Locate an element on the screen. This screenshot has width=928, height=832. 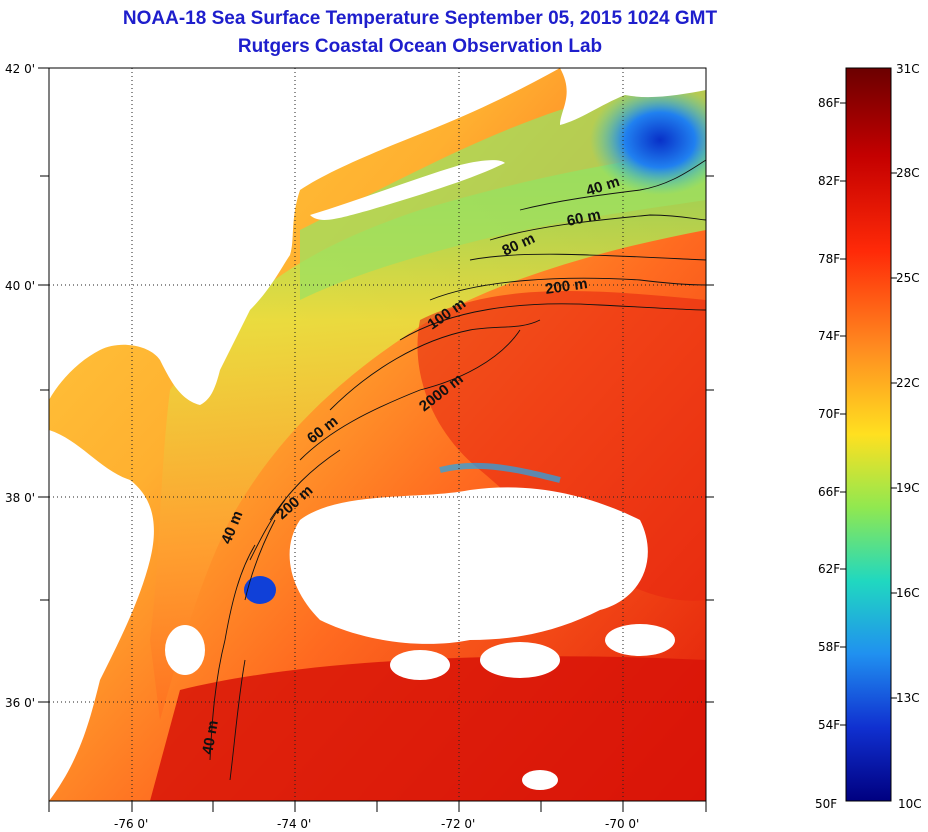
fahrenheit-label: 70F is located at coordinates (829, 414).